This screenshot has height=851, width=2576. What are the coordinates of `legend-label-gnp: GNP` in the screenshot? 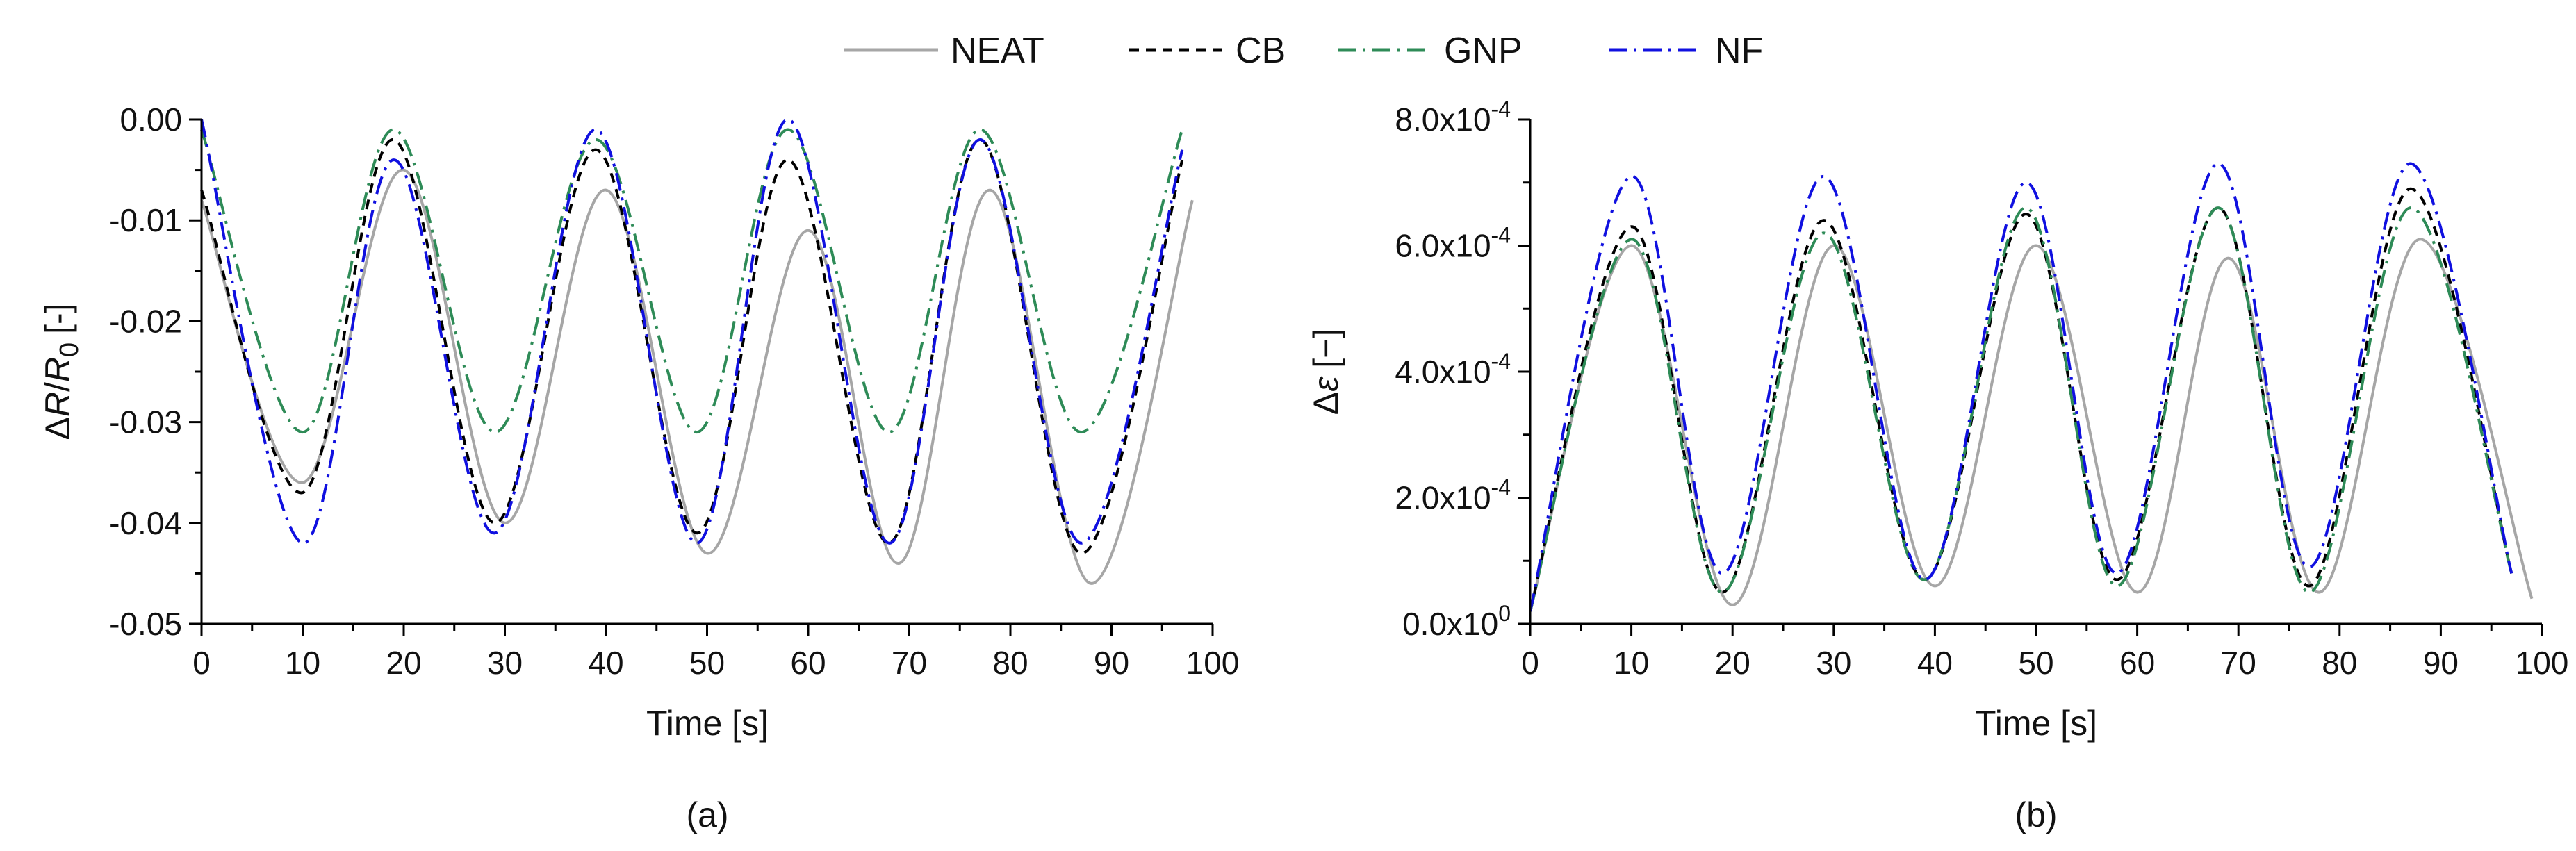 It's located at (1484, 51).